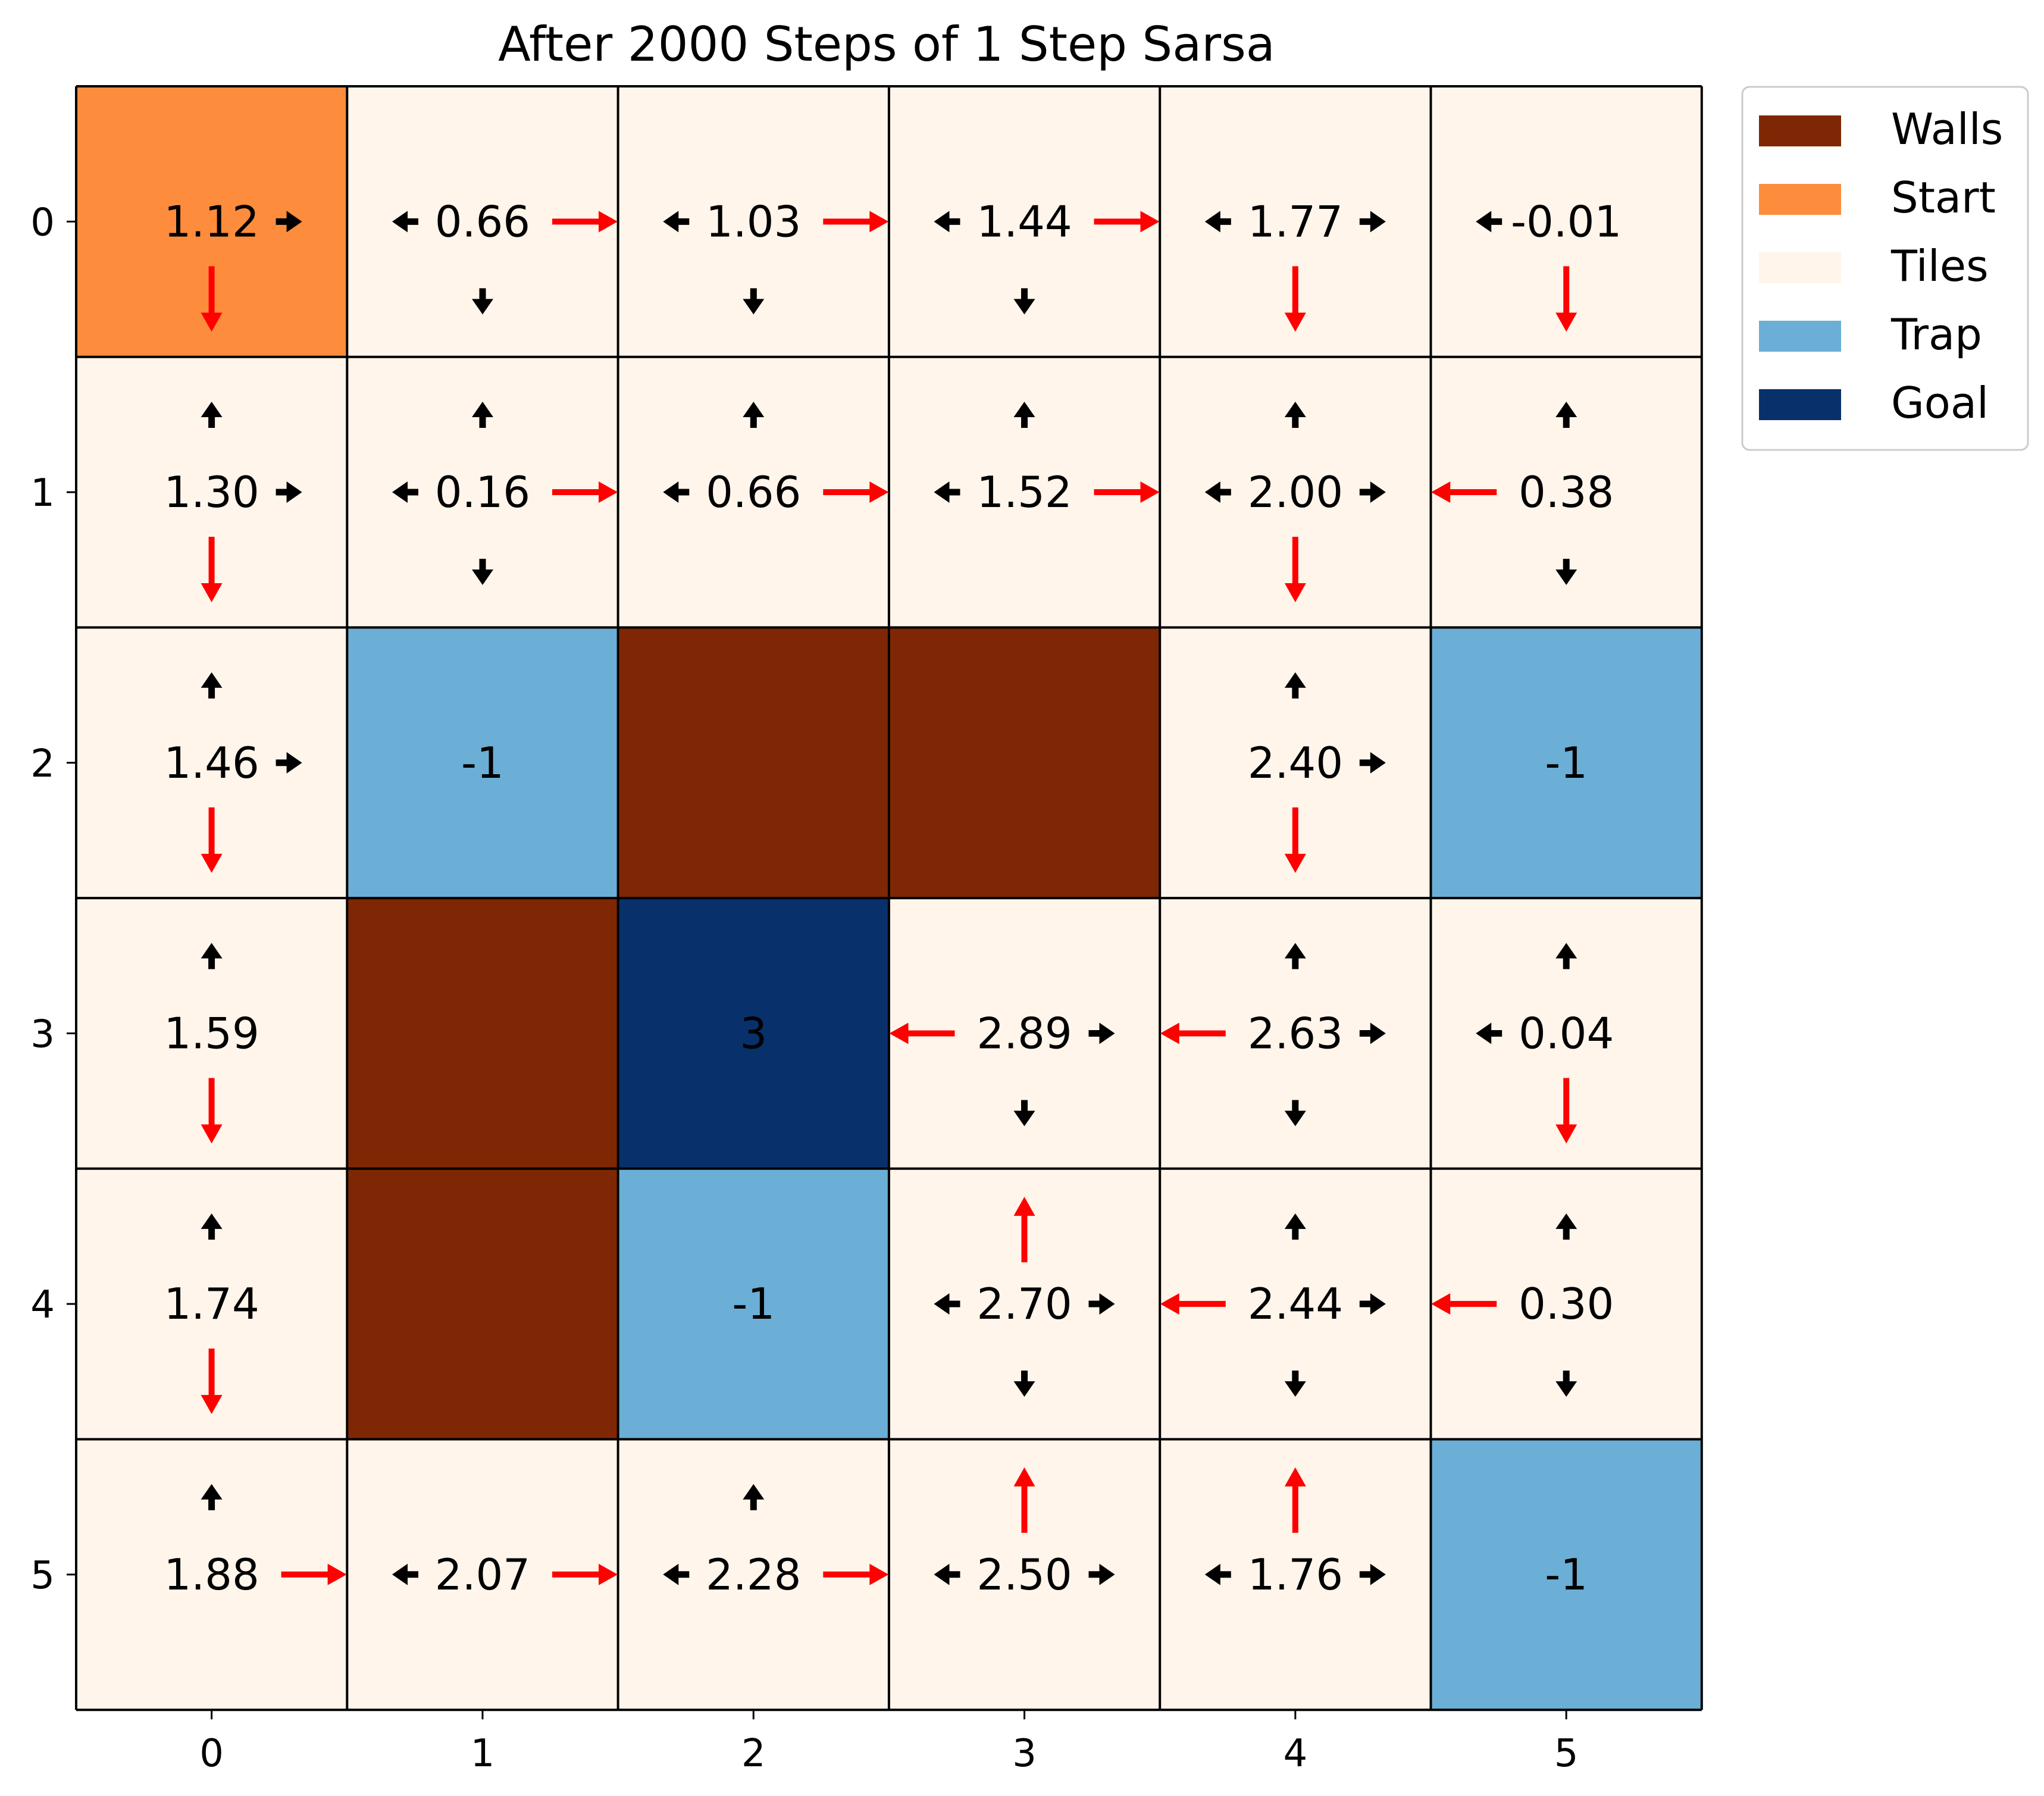 Image resolution: width=2044 pixels, height=1796 pixels. What do you see at coordinates (42, 1034) in the screenshot?
I see `y-tick-label: 3` at bounding box center [42, 1034].